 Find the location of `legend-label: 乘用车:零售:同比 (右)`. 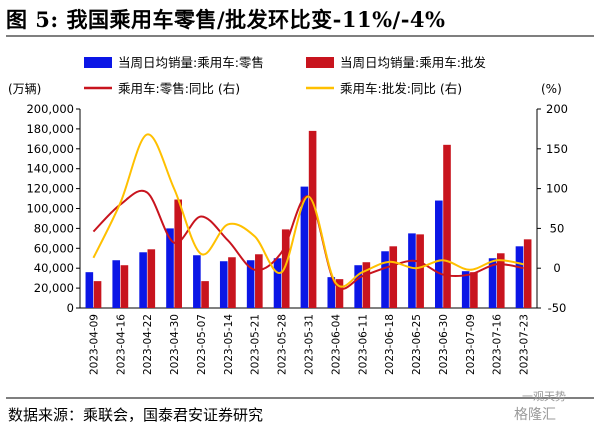

legend-label: 乘用车:零售:同比 (右) is located at coordinates (179, 88).